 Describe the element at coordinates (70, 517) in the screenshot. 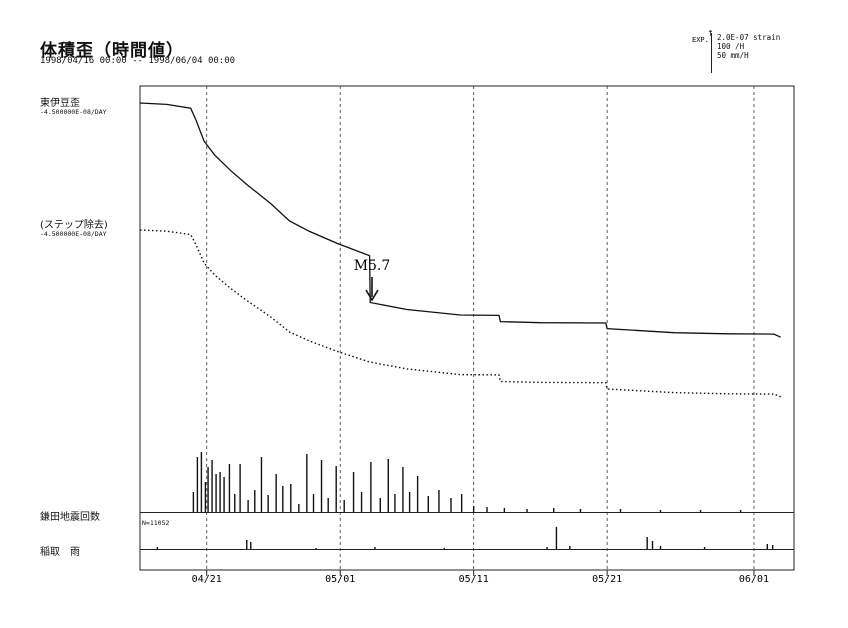

I see `quake-series-label: 鎌田地震回数` at that location.